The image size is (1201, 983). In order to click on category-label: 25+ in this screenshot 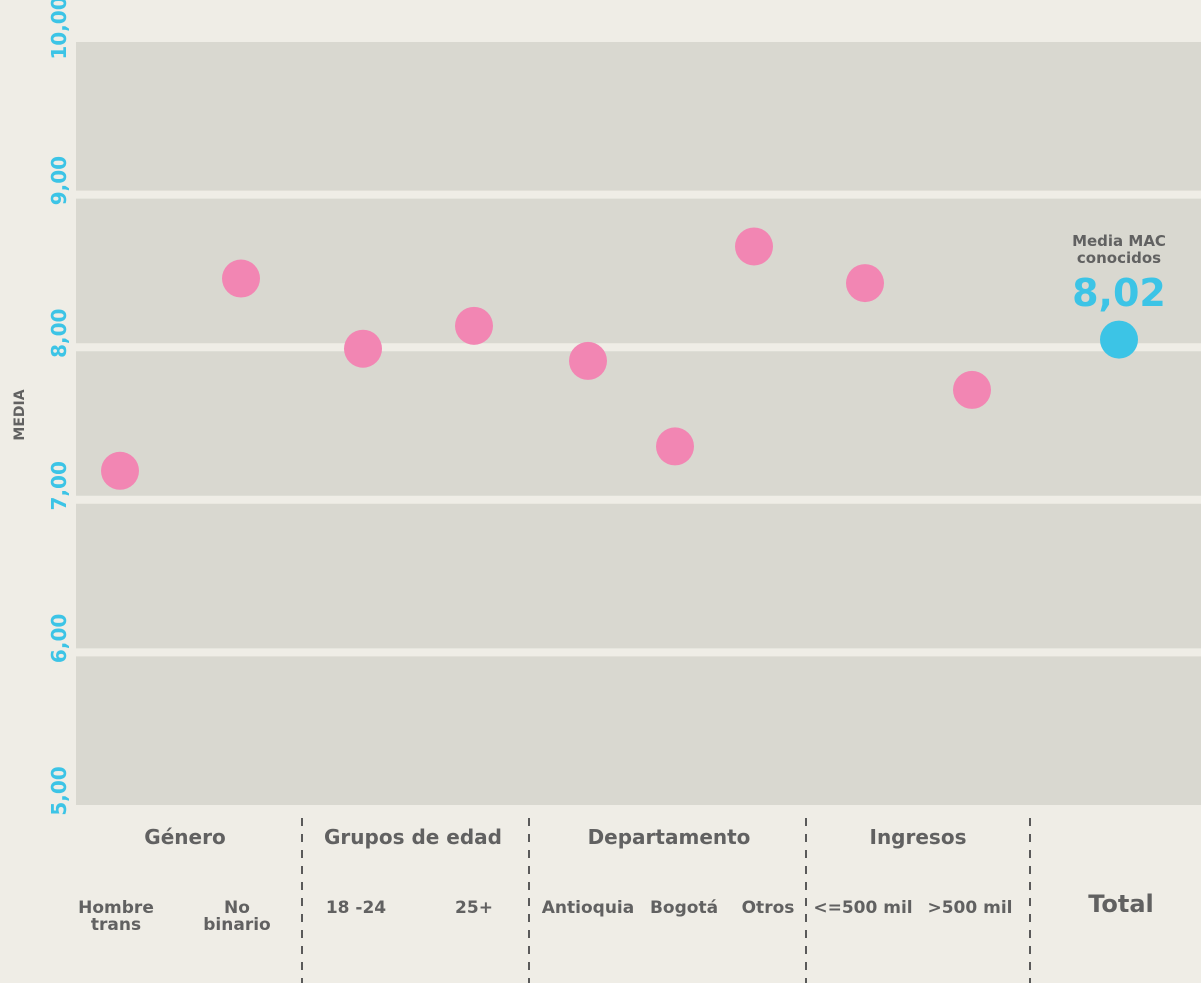, I will do `click(474, 908)`.